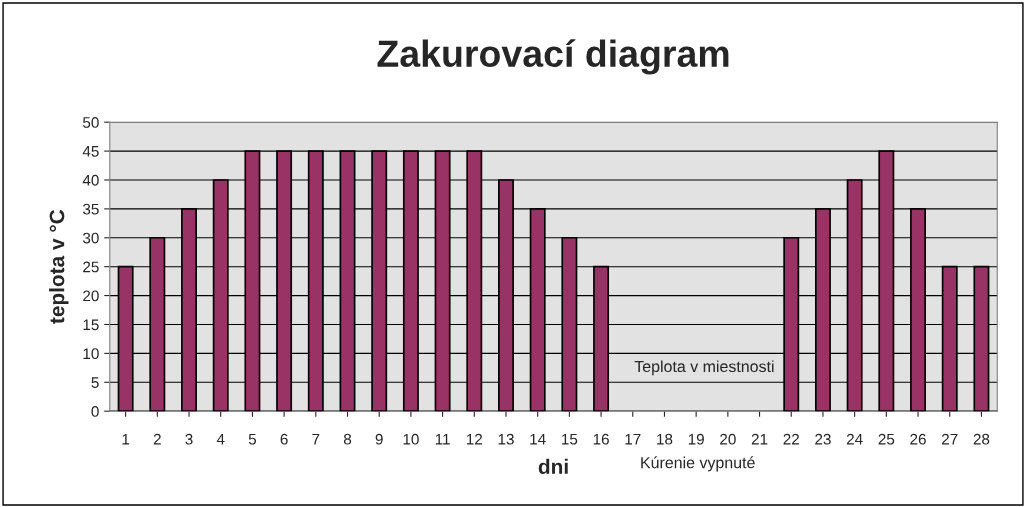 Image resolution: width=1026 pixels, height=507 pixels. I want to click on x-tick-label: 1, so click(126, 439).